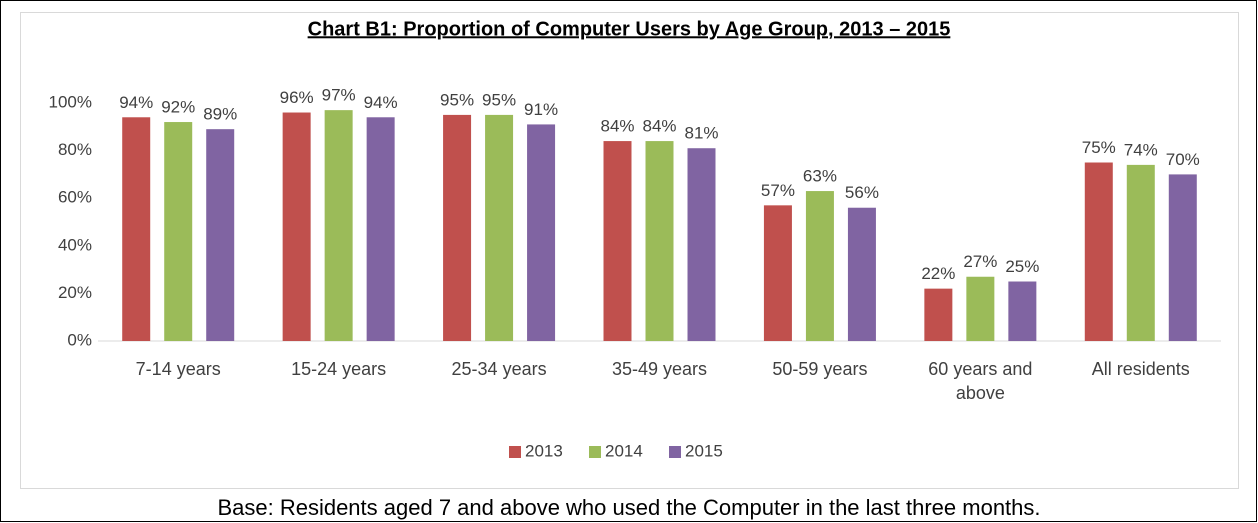  Describe the element at coordinates (70, 101) in the screenshot. I see `y-tick-label: 100%` at that location.